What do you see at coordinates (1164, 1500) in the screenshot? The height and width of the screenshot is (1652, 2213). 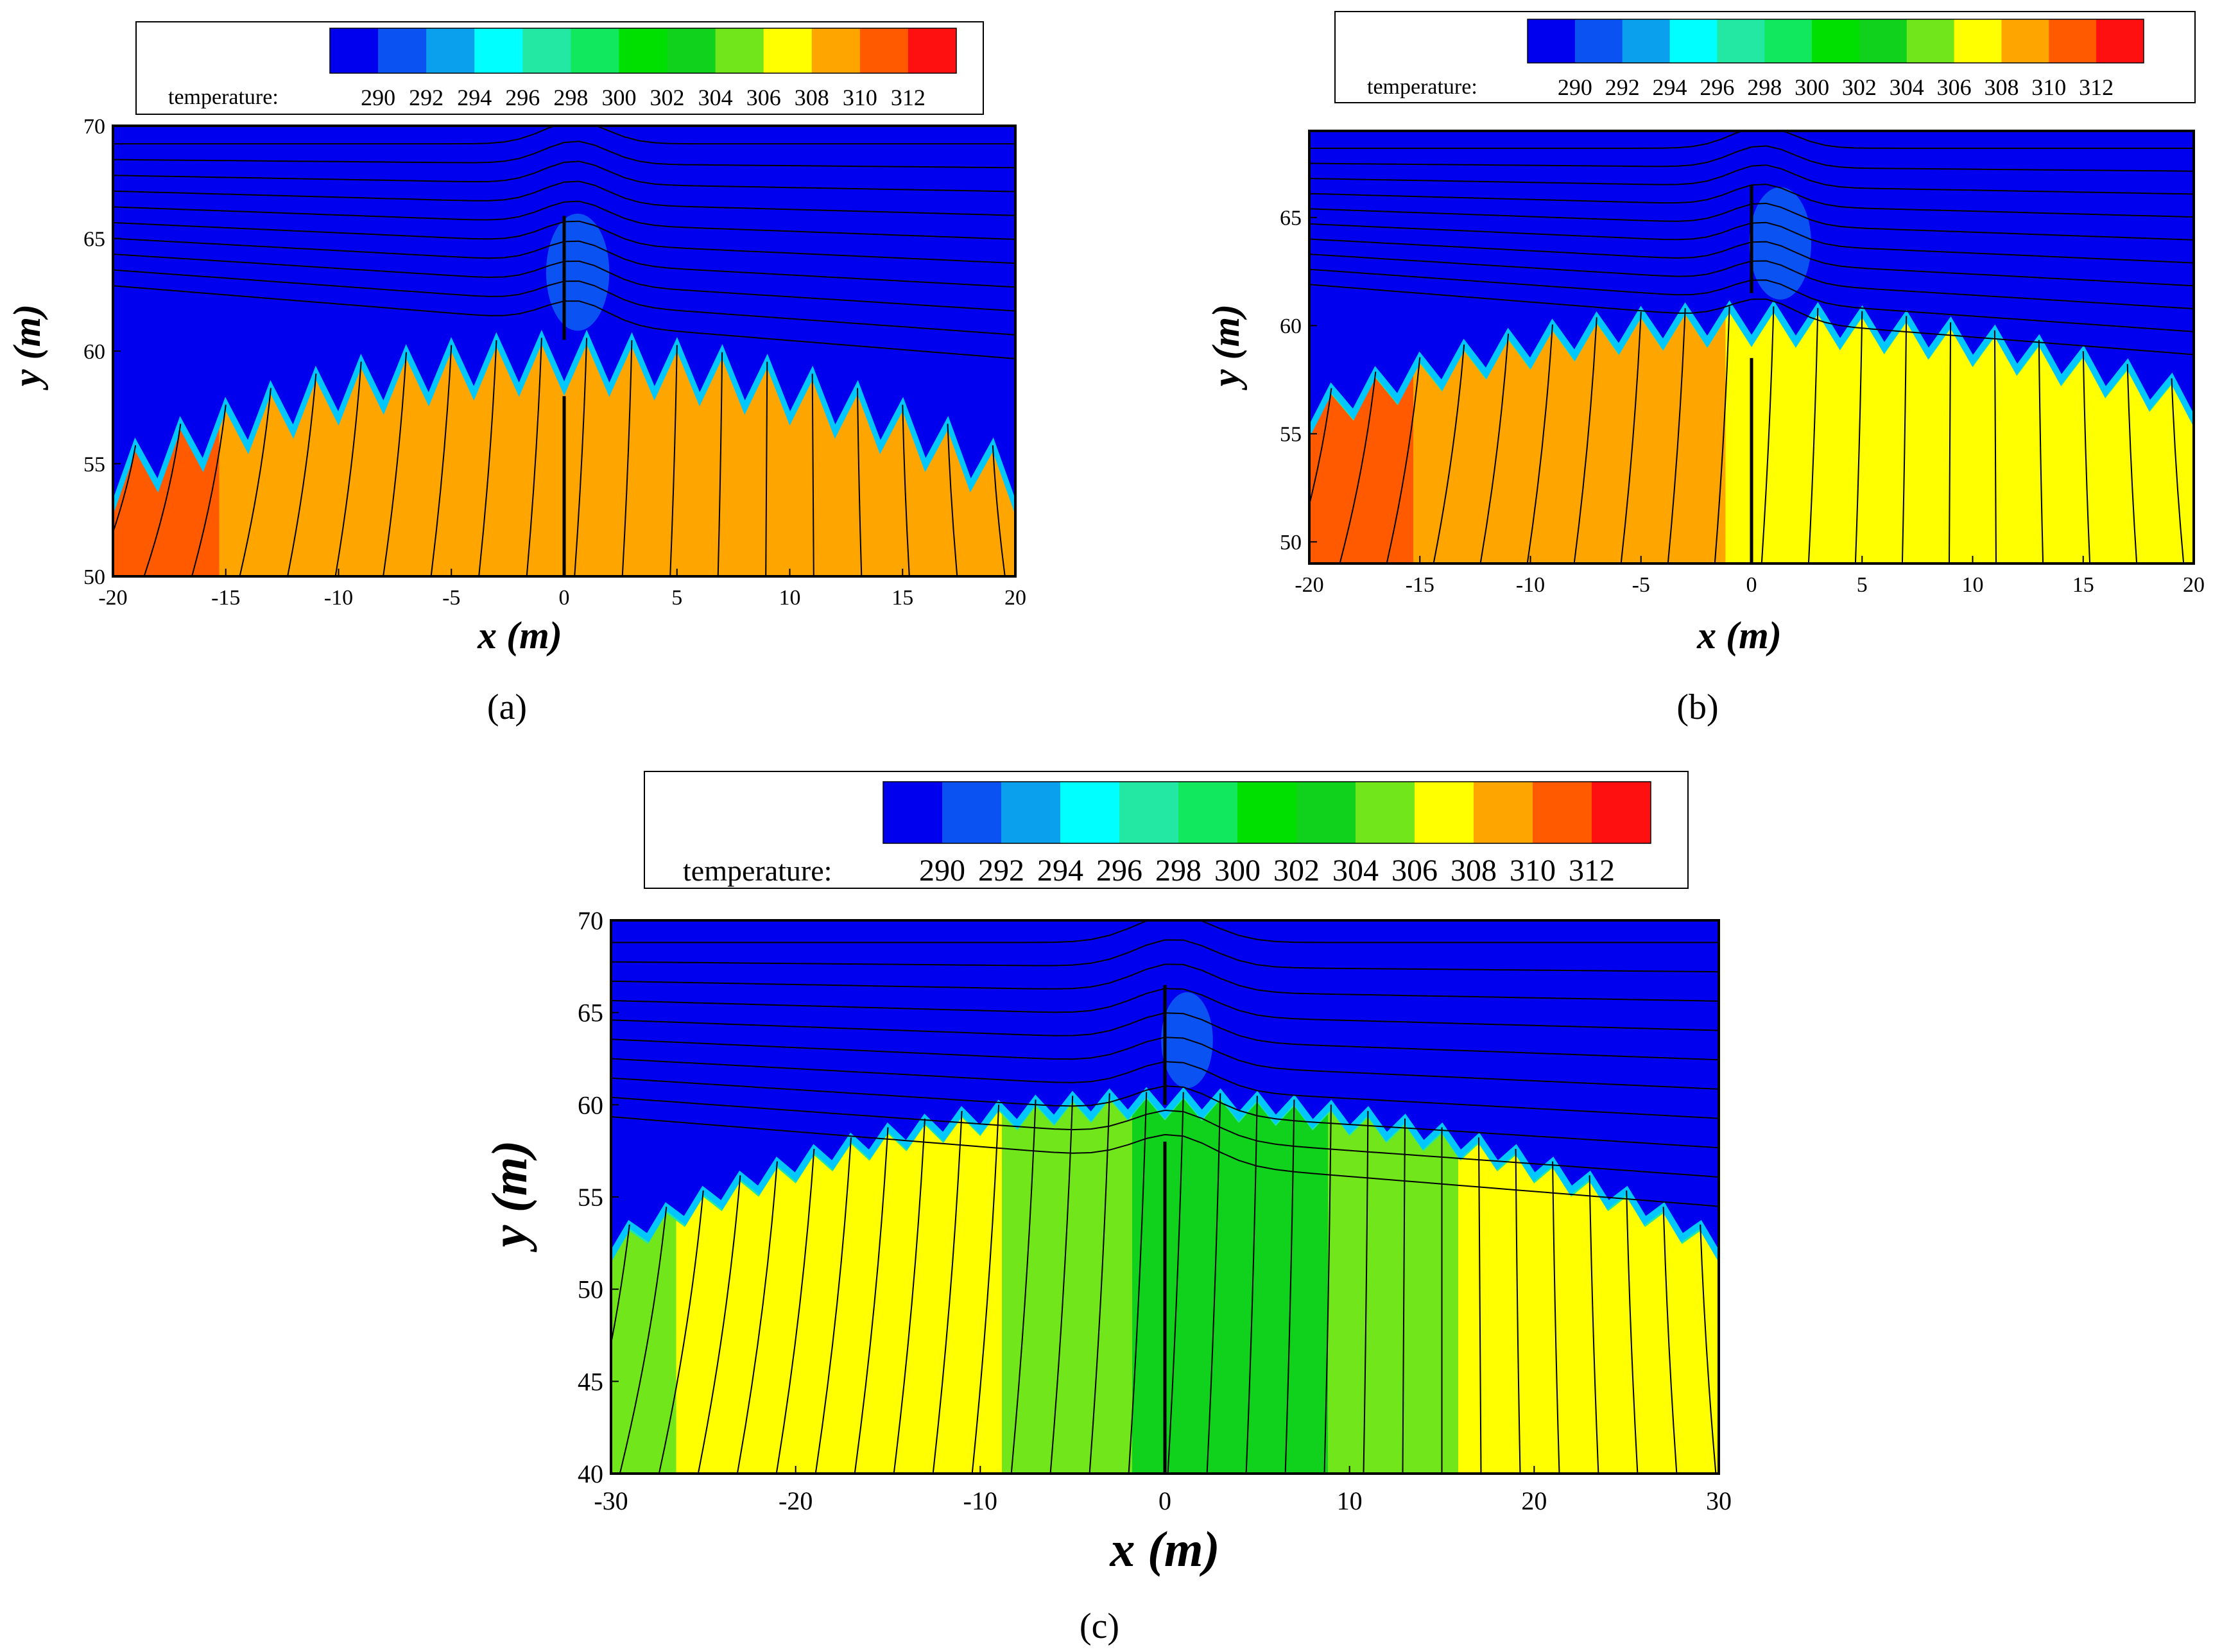 I see `x-tick-label: 0` at bounding box center [1164, 1500].